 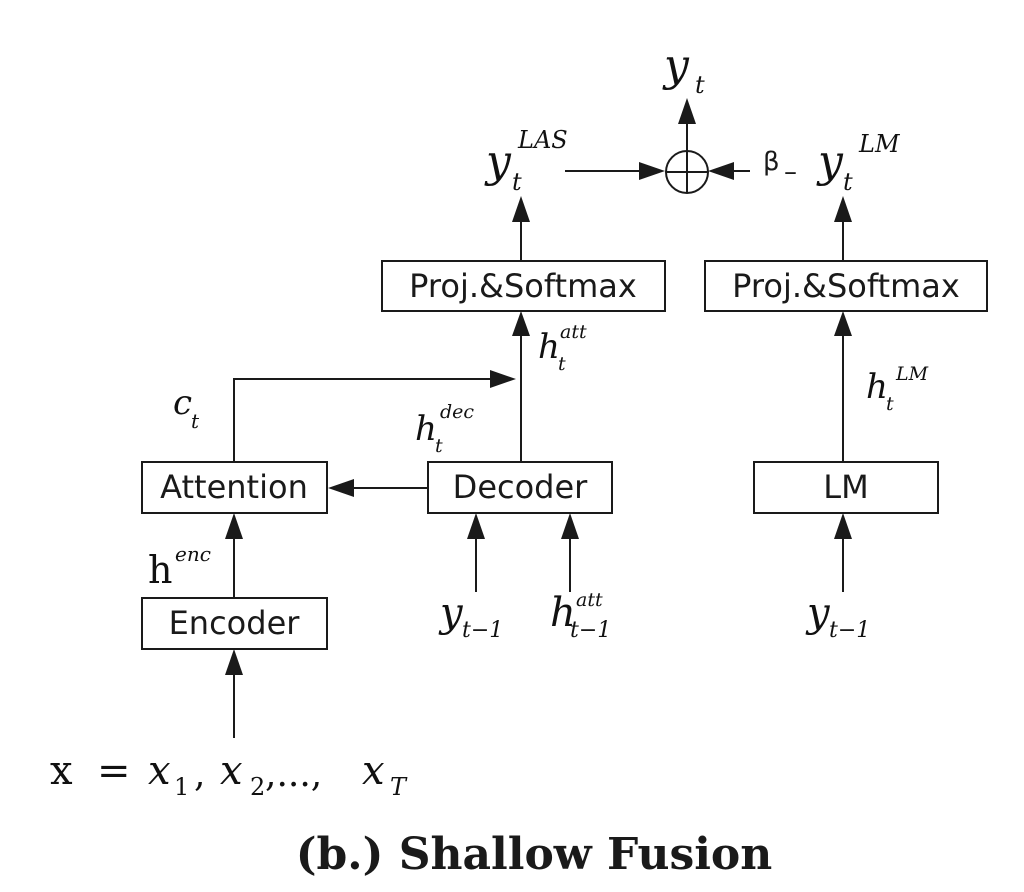 What do you see at coordinates (179, 567) in the screenshot?
I see `label-h-enc: h enc` at bounding box center [179, 567].